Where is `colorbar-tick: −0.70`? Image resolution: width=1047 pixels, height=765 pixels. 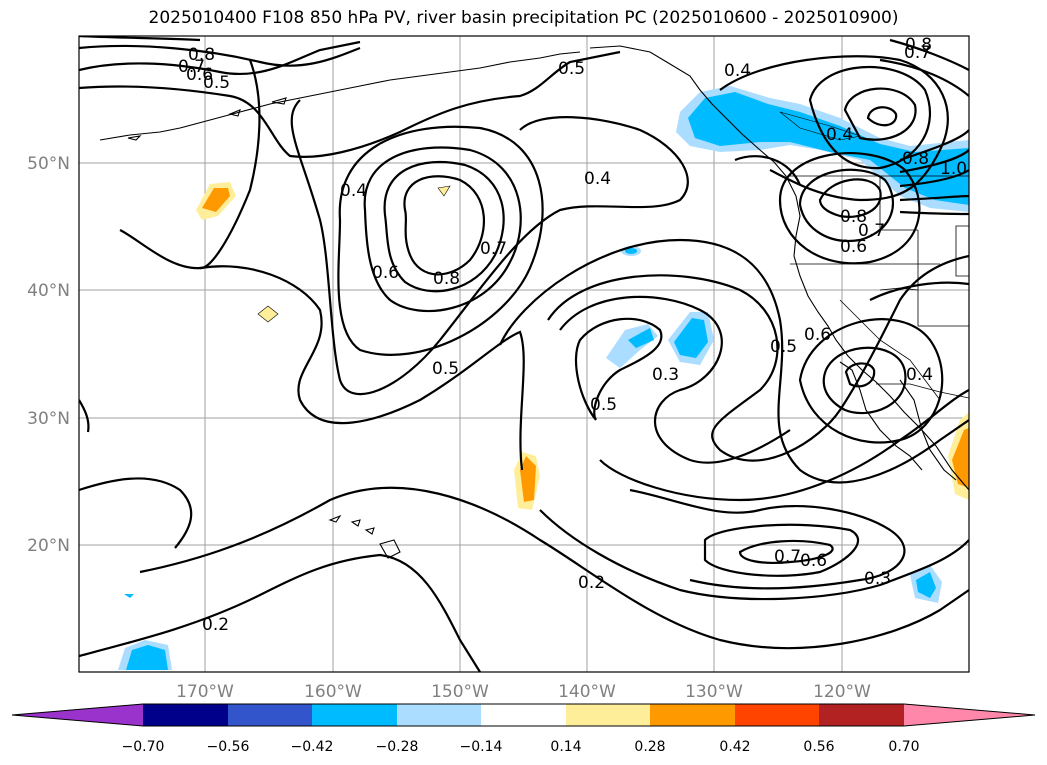 colorbar-tick: −0.70 is located at coordinates (143, 747).